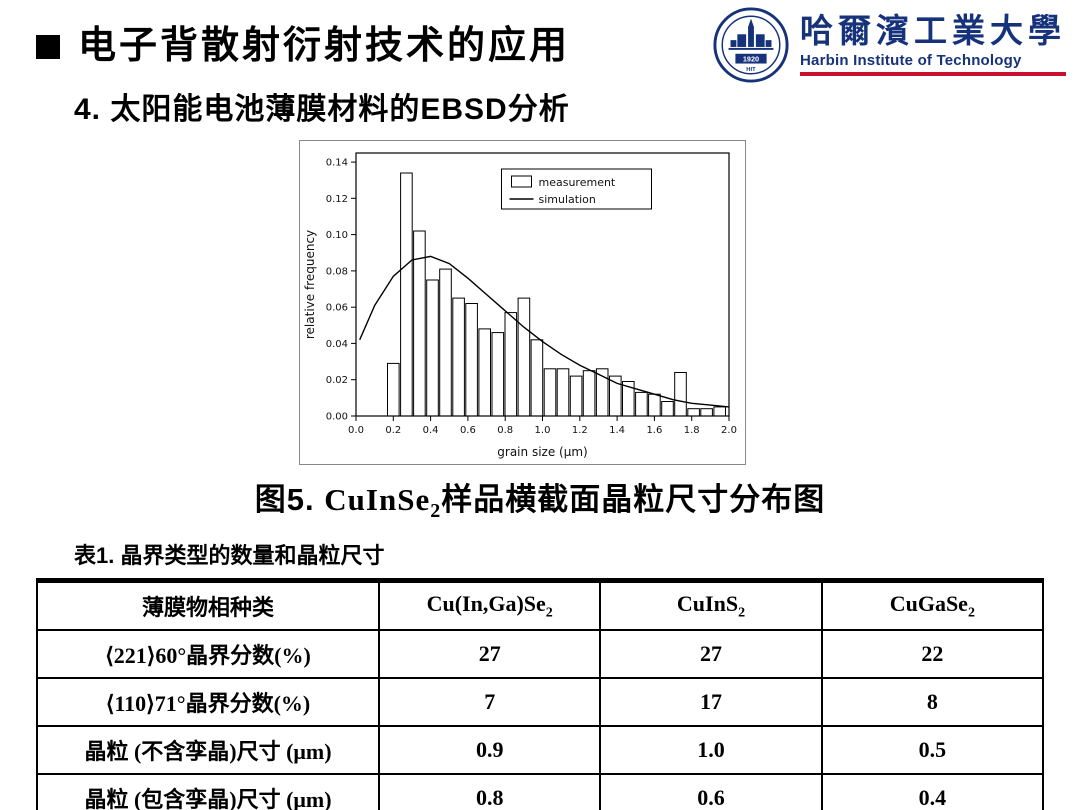  Describe the element at coordinates (48, 47) in the screenshot. I see `title-bullet-icon` at that location.